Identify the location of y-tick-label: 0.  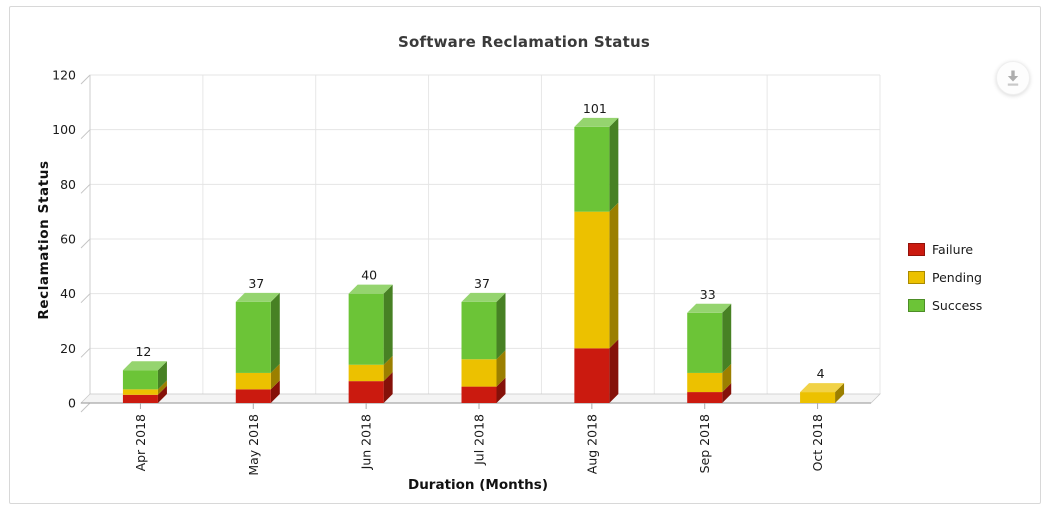
(72, 403).